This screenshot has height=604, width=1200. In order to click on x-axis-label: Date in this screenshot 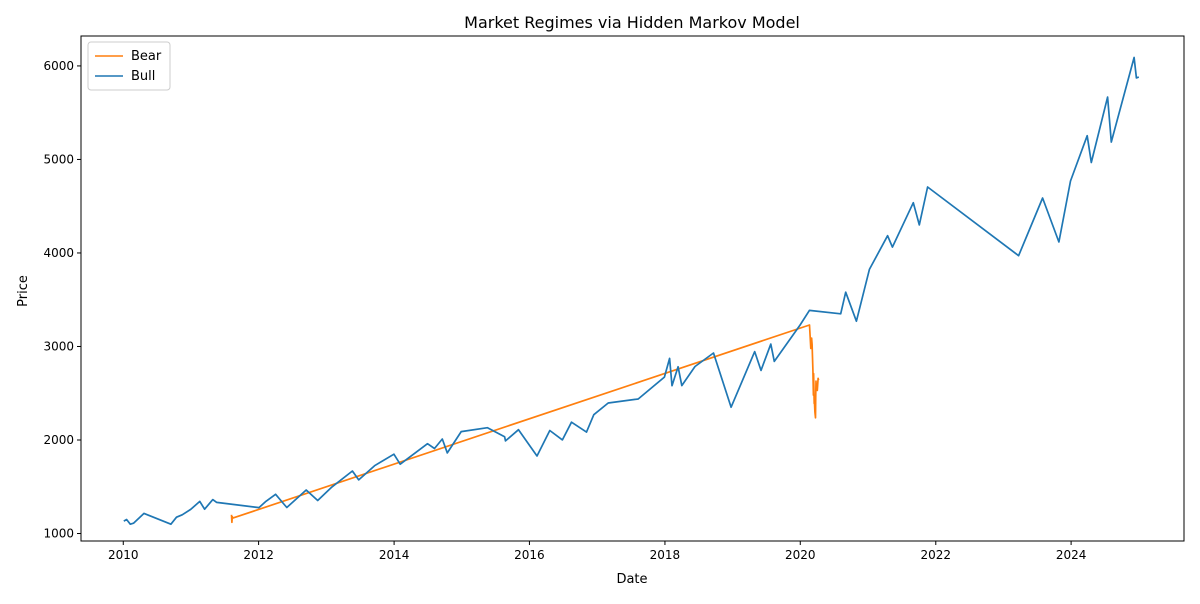, I will do `click(631, 579)`.